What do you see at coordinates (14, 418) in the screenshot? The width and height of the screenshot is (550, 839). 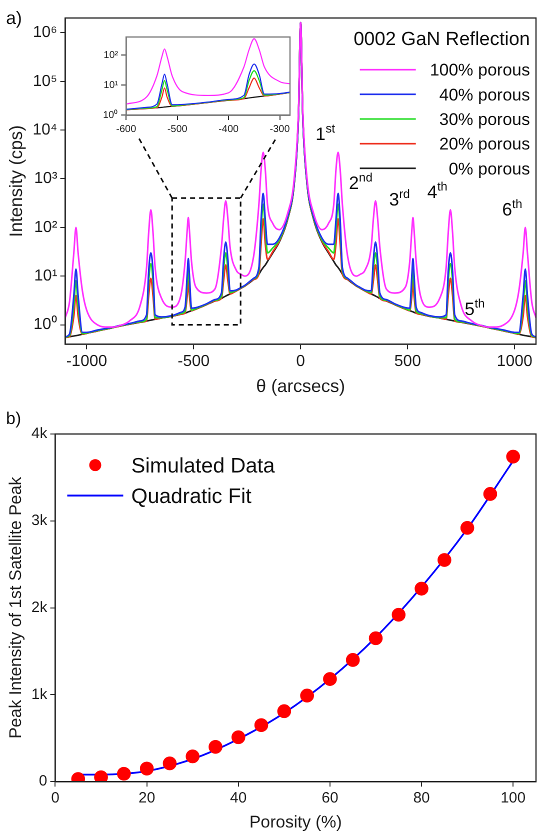 I see `text: b)` at bounding box center [14, 418].